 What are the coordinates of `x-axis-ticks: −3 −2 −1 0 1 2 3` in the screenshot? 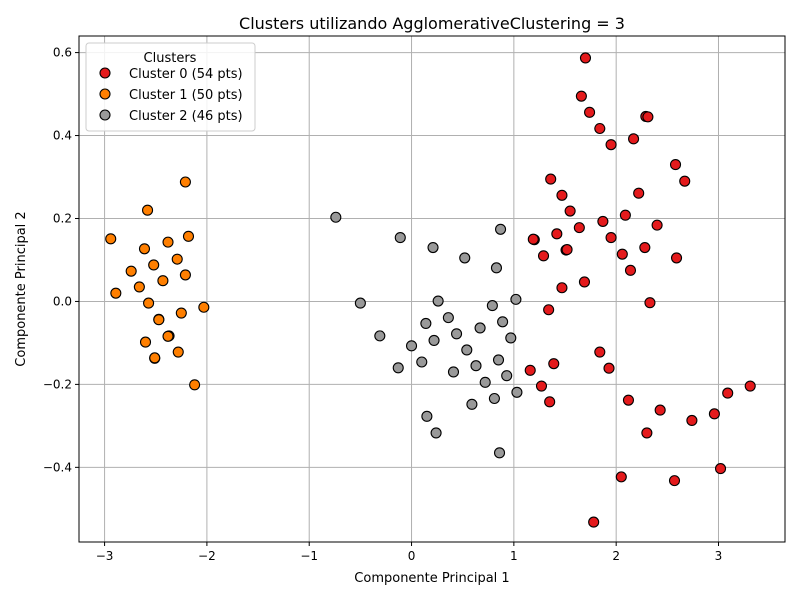 It's located at (409, 552).